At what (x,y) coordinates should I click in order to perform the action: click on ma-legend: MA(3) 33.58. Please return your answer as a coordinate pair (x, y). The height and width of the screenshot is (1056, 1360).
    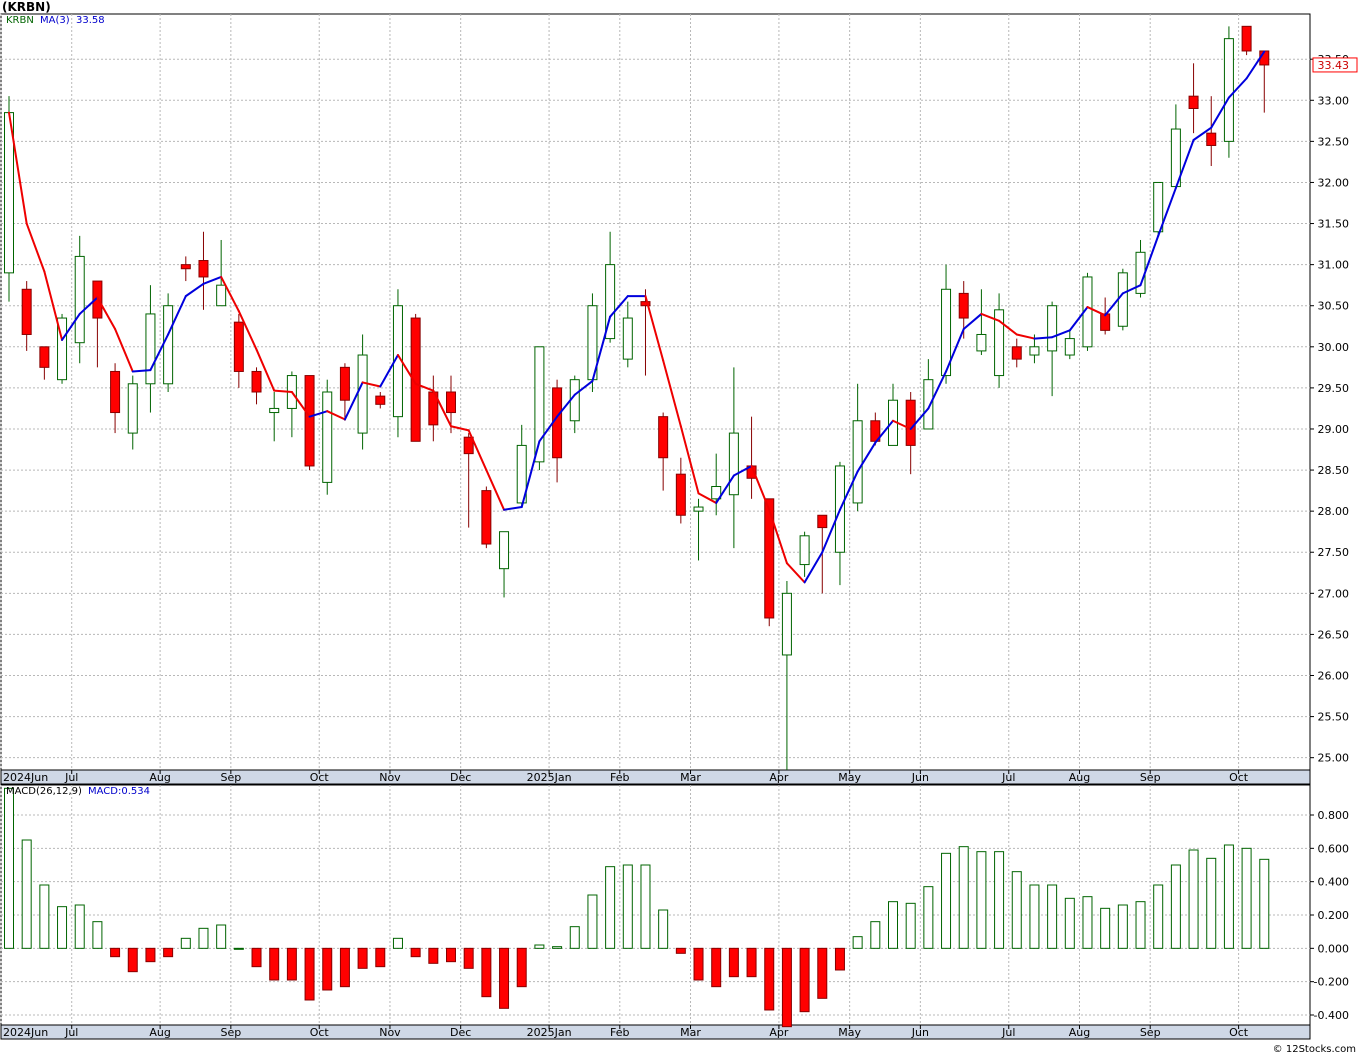
    Looking at the image, I should click on (72, 20).